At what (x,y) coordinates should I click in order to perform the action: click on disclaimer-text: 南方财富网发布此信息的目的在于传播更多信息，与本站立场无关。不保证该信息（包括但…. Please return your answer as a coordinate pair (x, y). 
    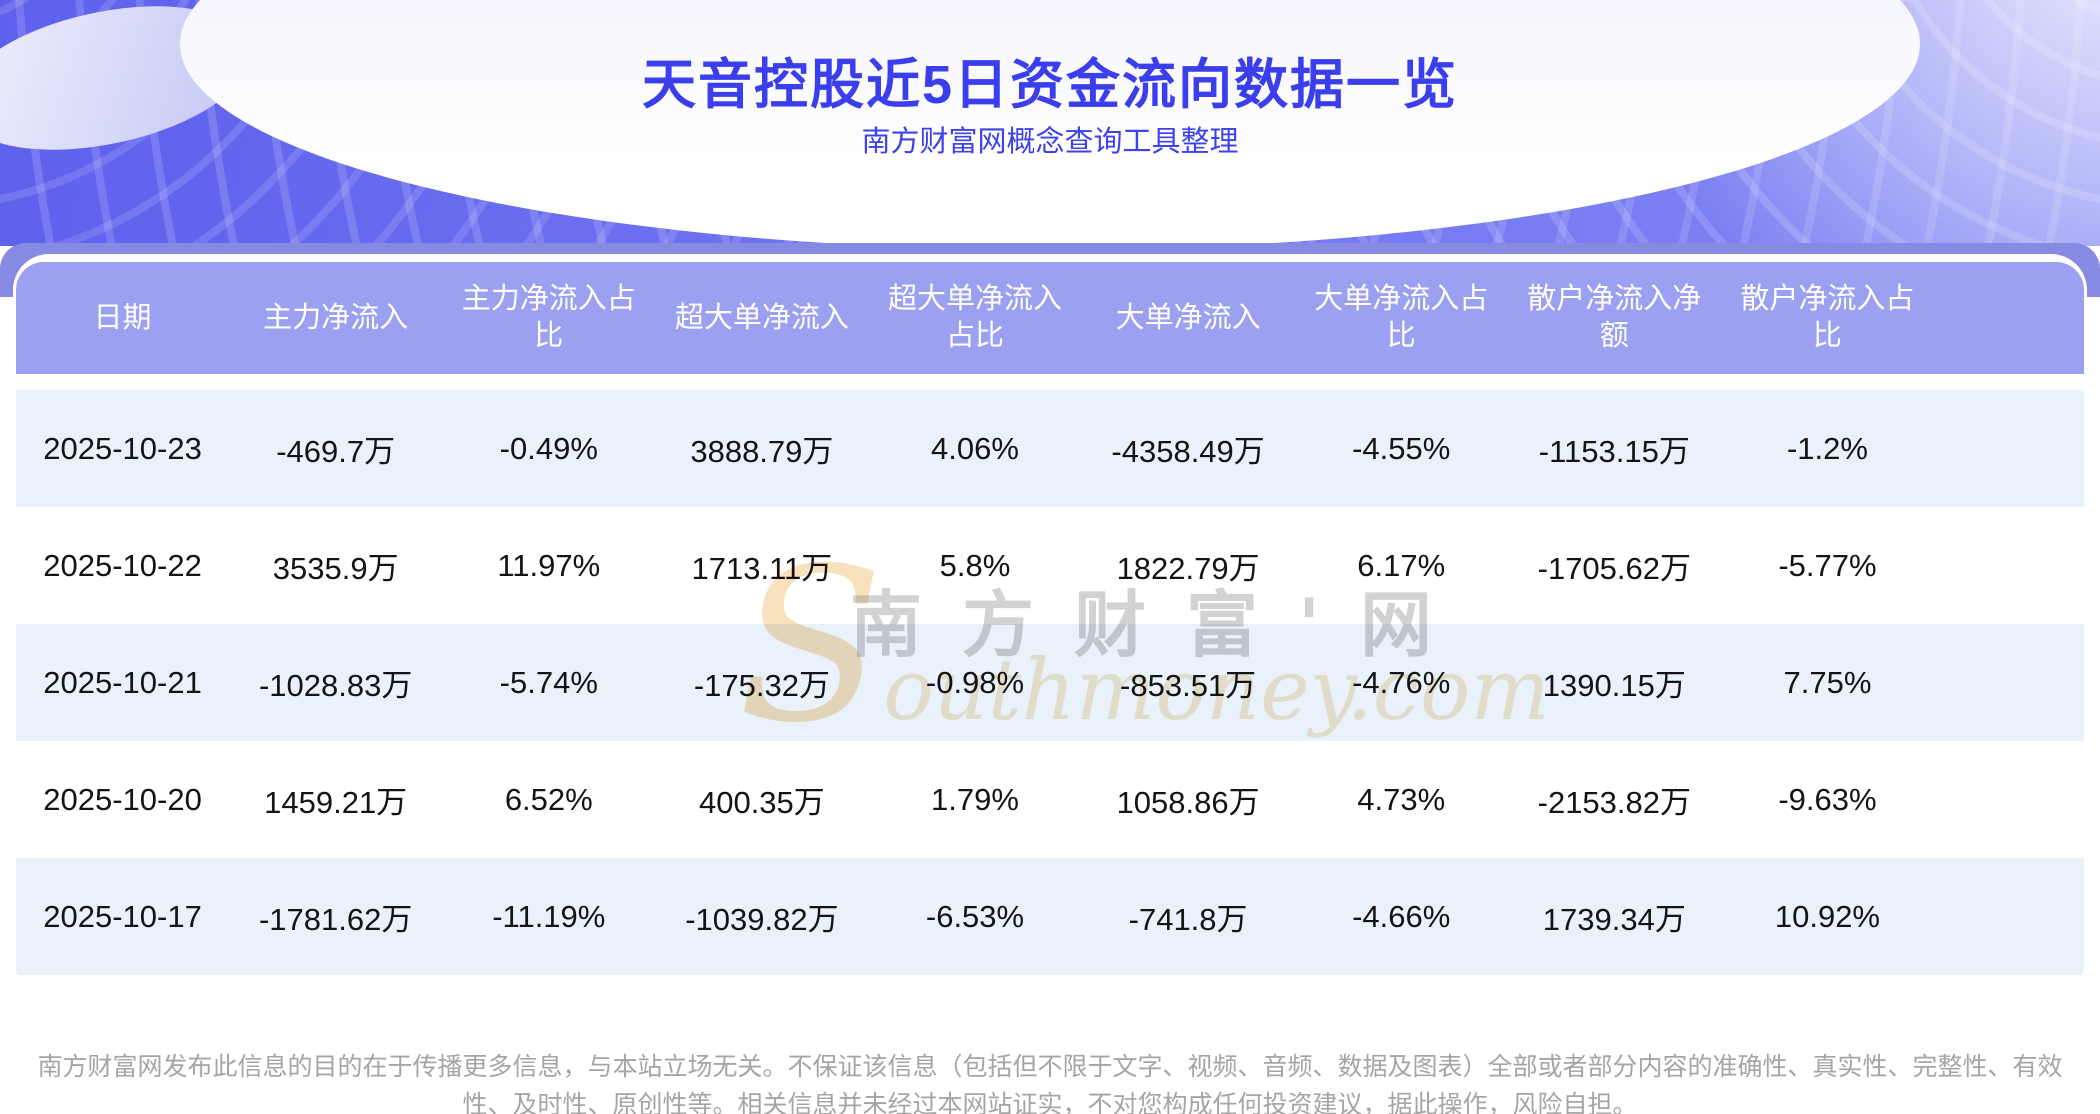
    Looking at the image, I should click on (1050, 1083).